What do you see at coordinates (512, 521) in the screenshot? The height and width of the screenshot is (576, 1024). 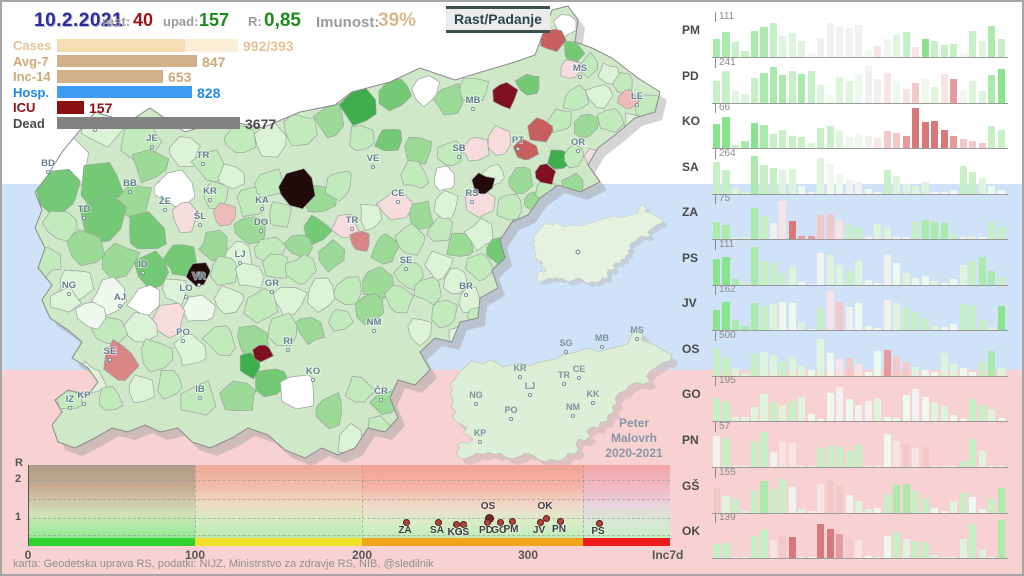 I see `scatter-point-PM` at bounding box center [512, 521].